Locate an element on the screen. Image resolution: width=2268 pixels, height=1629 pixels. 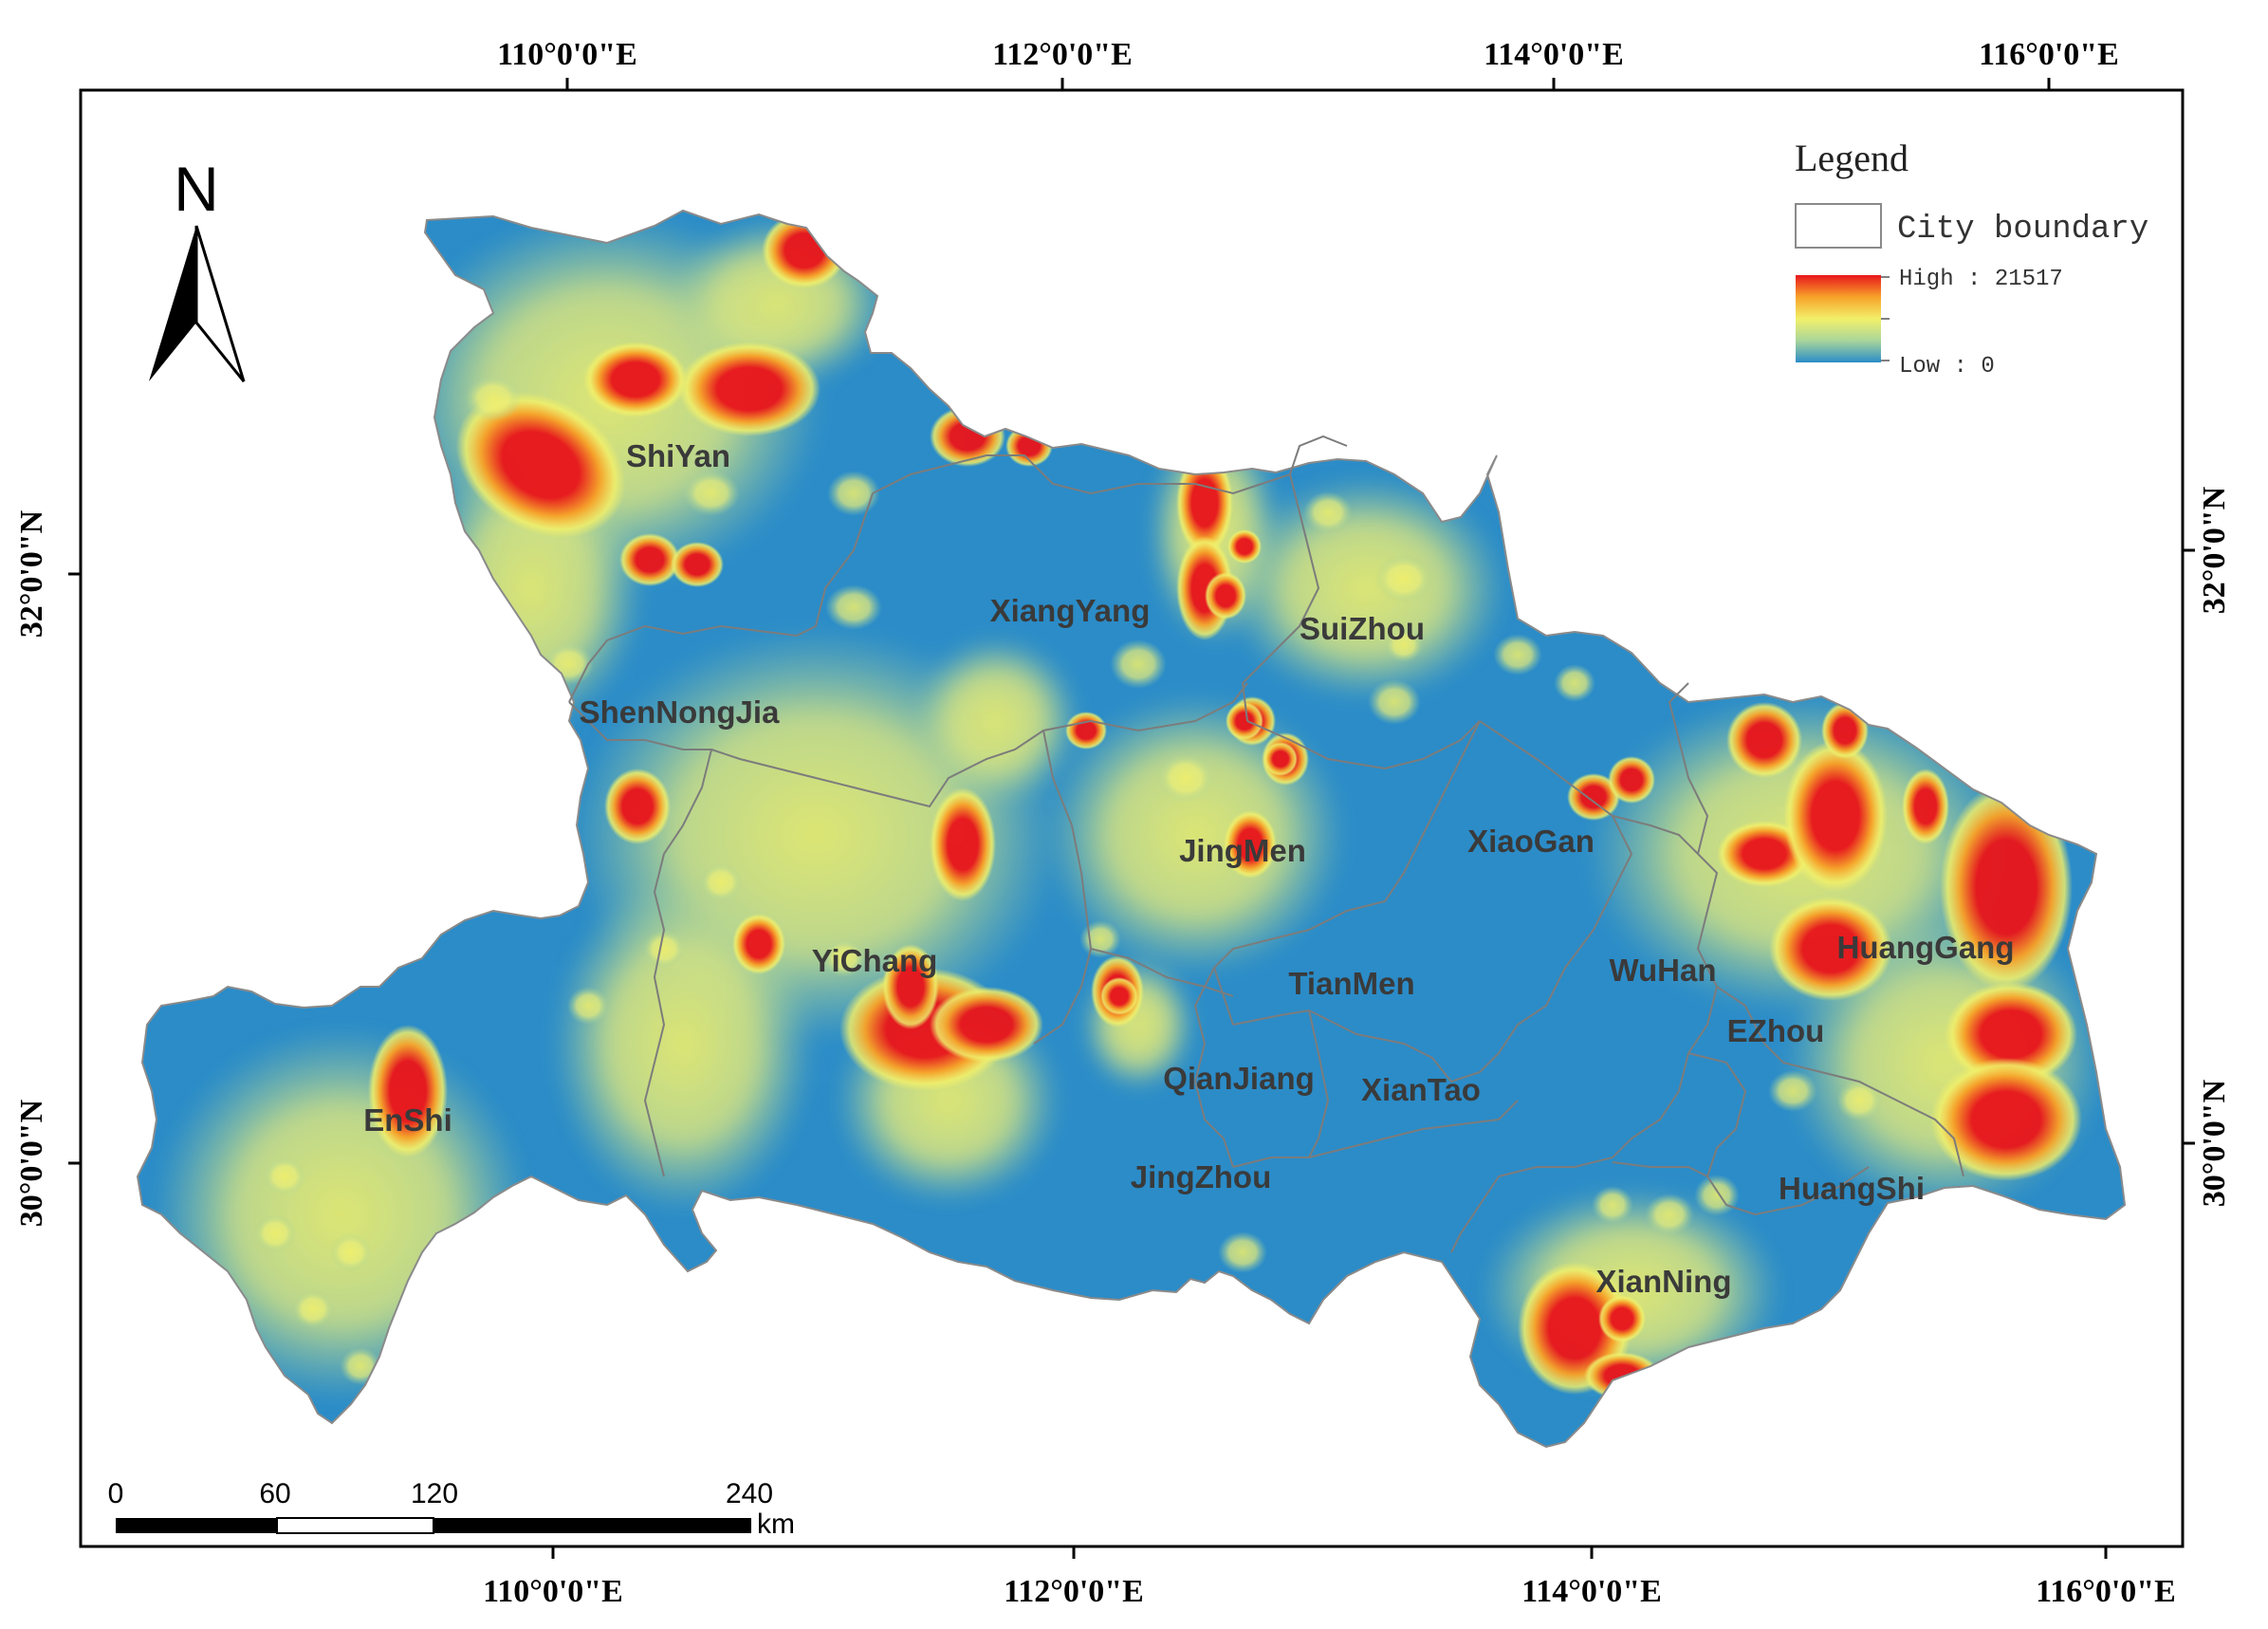
city-label: ShenNongJia is located at coordinates (680, 712).